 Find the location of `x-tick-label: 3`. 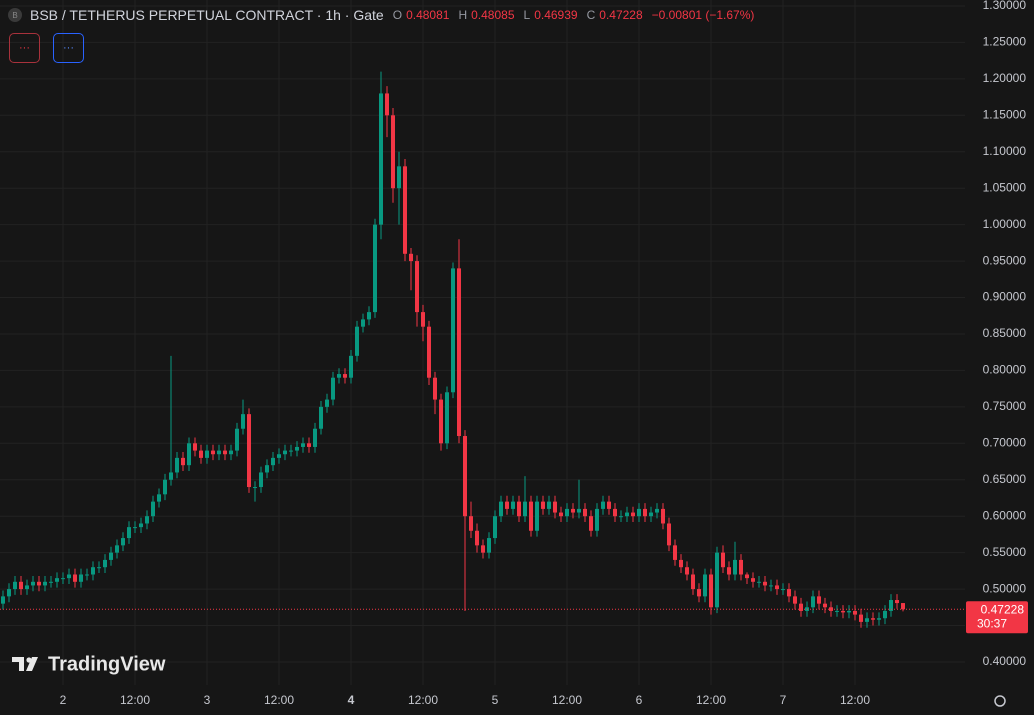

x-tick-label: 3 is located at coordinates (207, 700).